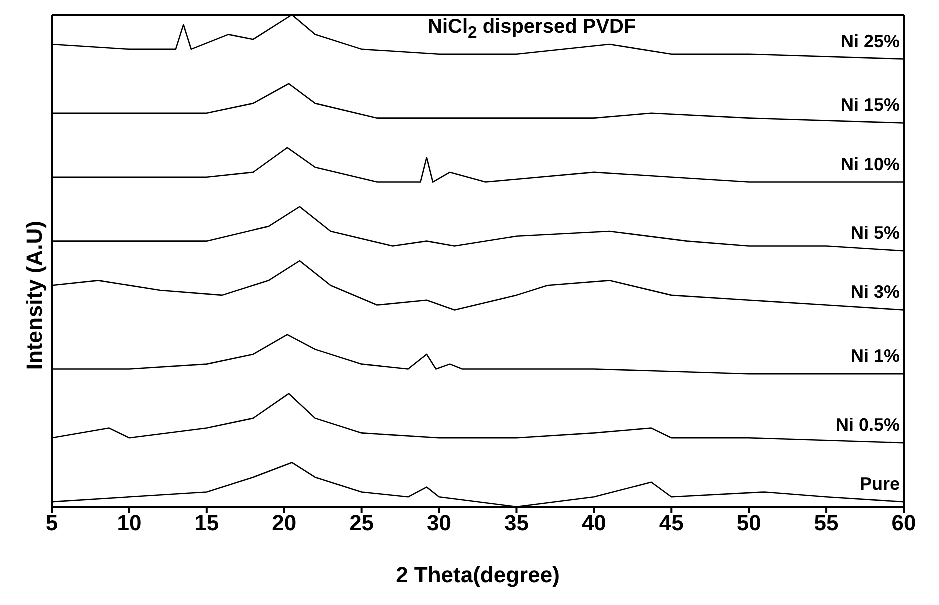 The image size is (939, 605). I want to click on x-tick-label: 45, so click(671, 523).